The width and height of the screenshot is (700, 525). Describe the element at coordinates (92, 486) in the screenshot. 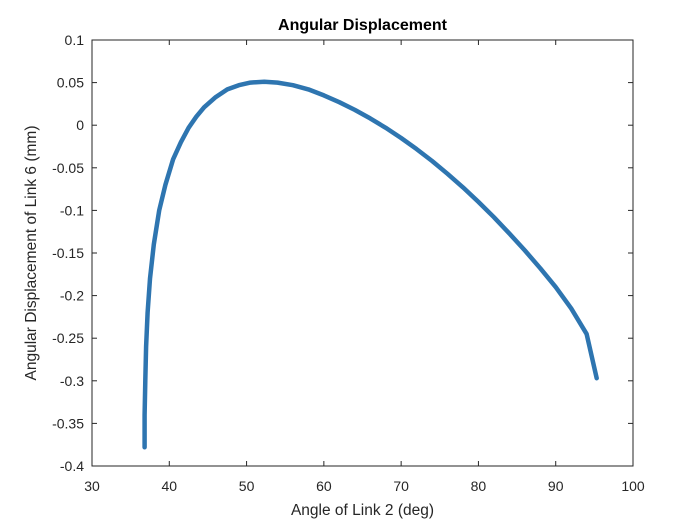

I see `x-tick-label: 30` at that location.